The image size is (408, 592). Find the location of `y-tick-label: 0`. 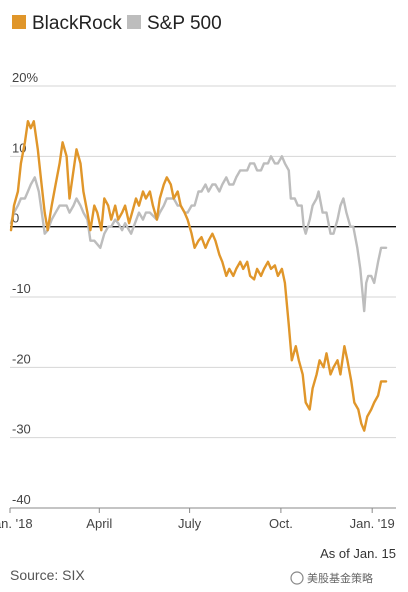

y-tick-label: 0 is located at coordinates (15, 218).